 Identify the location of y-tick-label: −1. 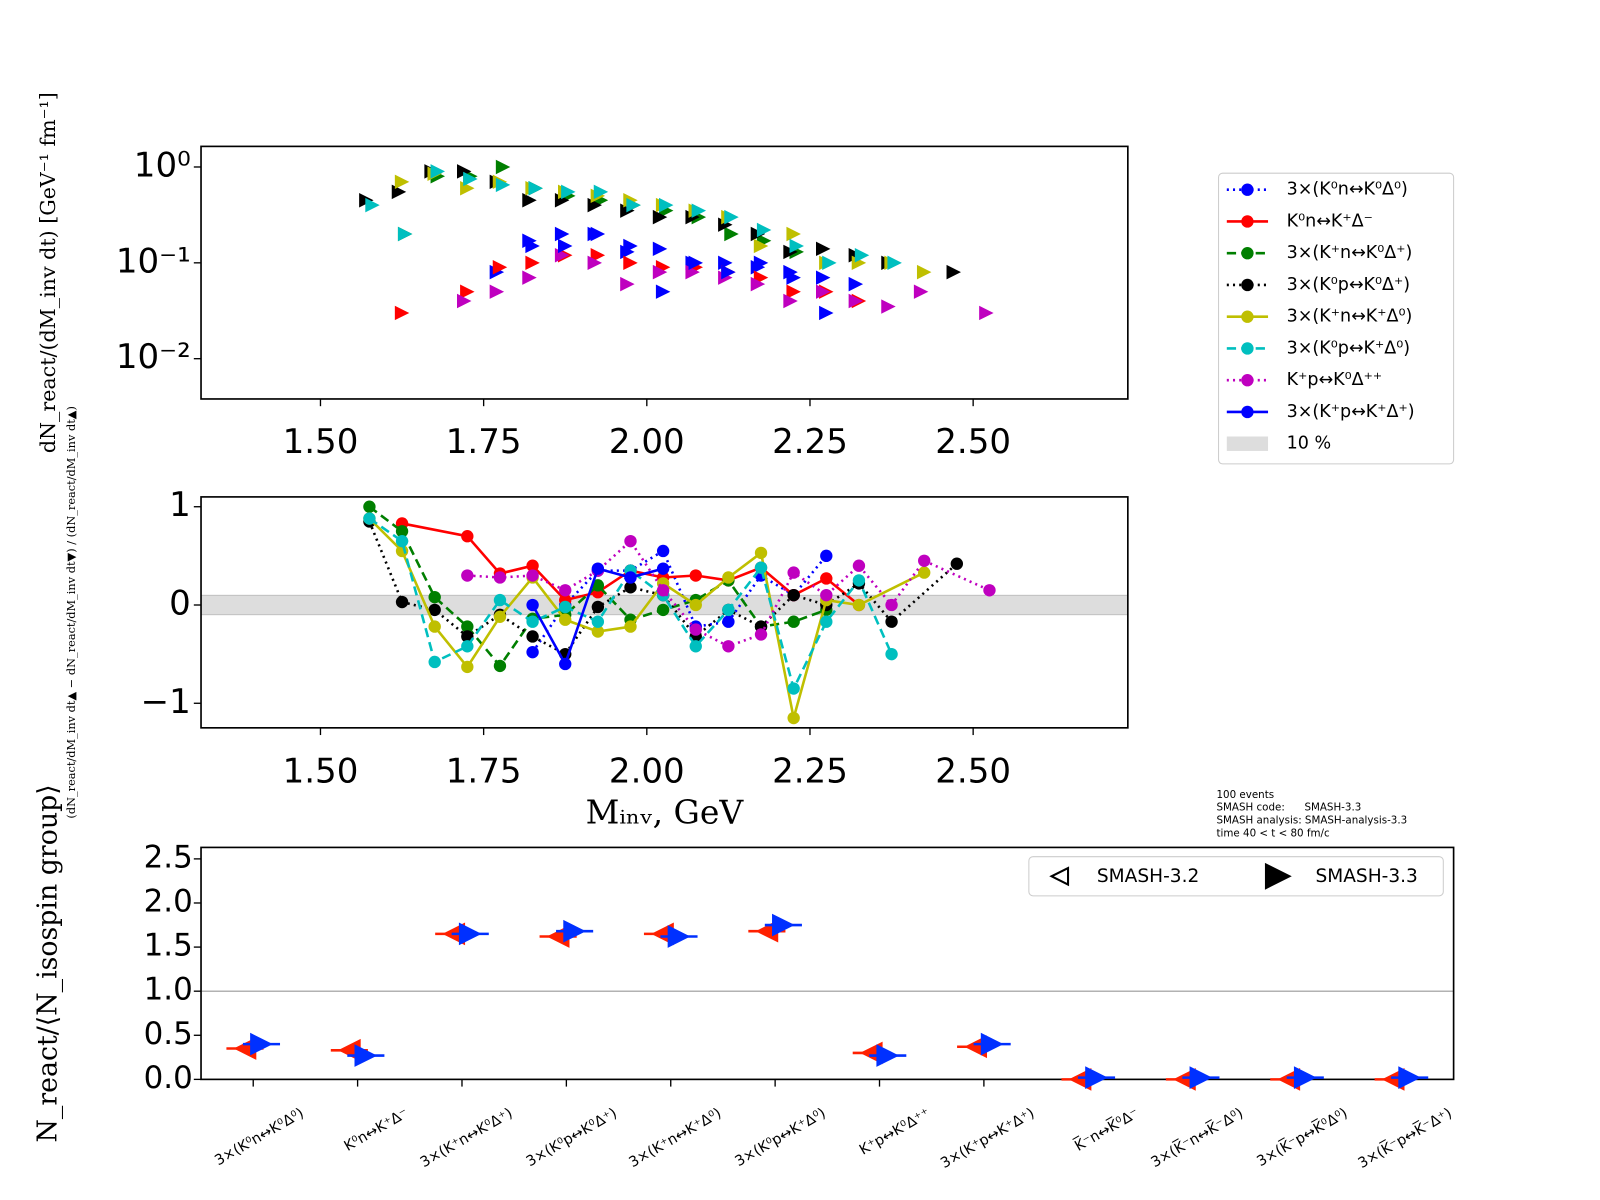
(166, 702).